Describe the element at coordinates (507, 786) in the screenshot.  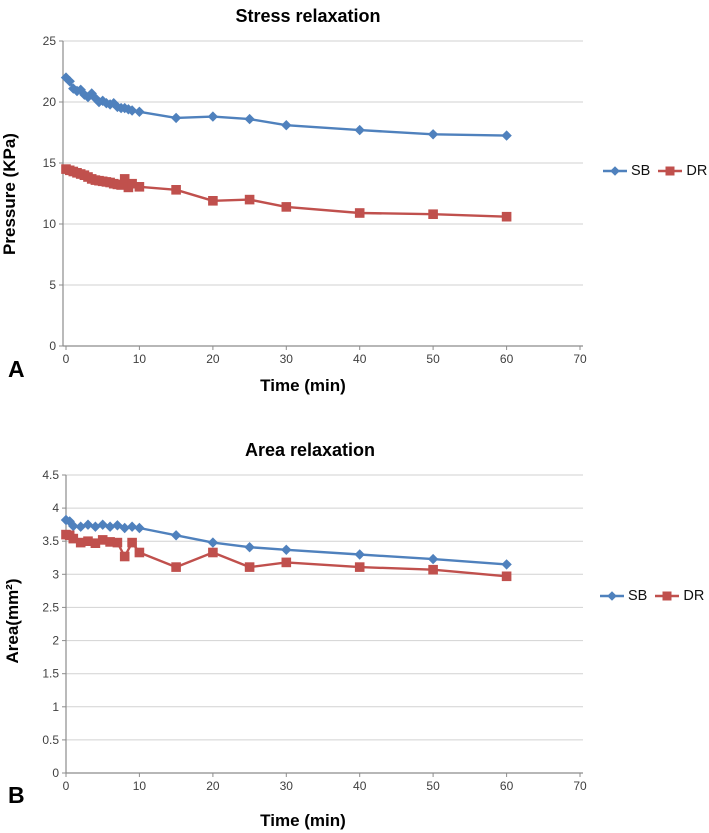
I see `x-tick-label: 60` at that location.